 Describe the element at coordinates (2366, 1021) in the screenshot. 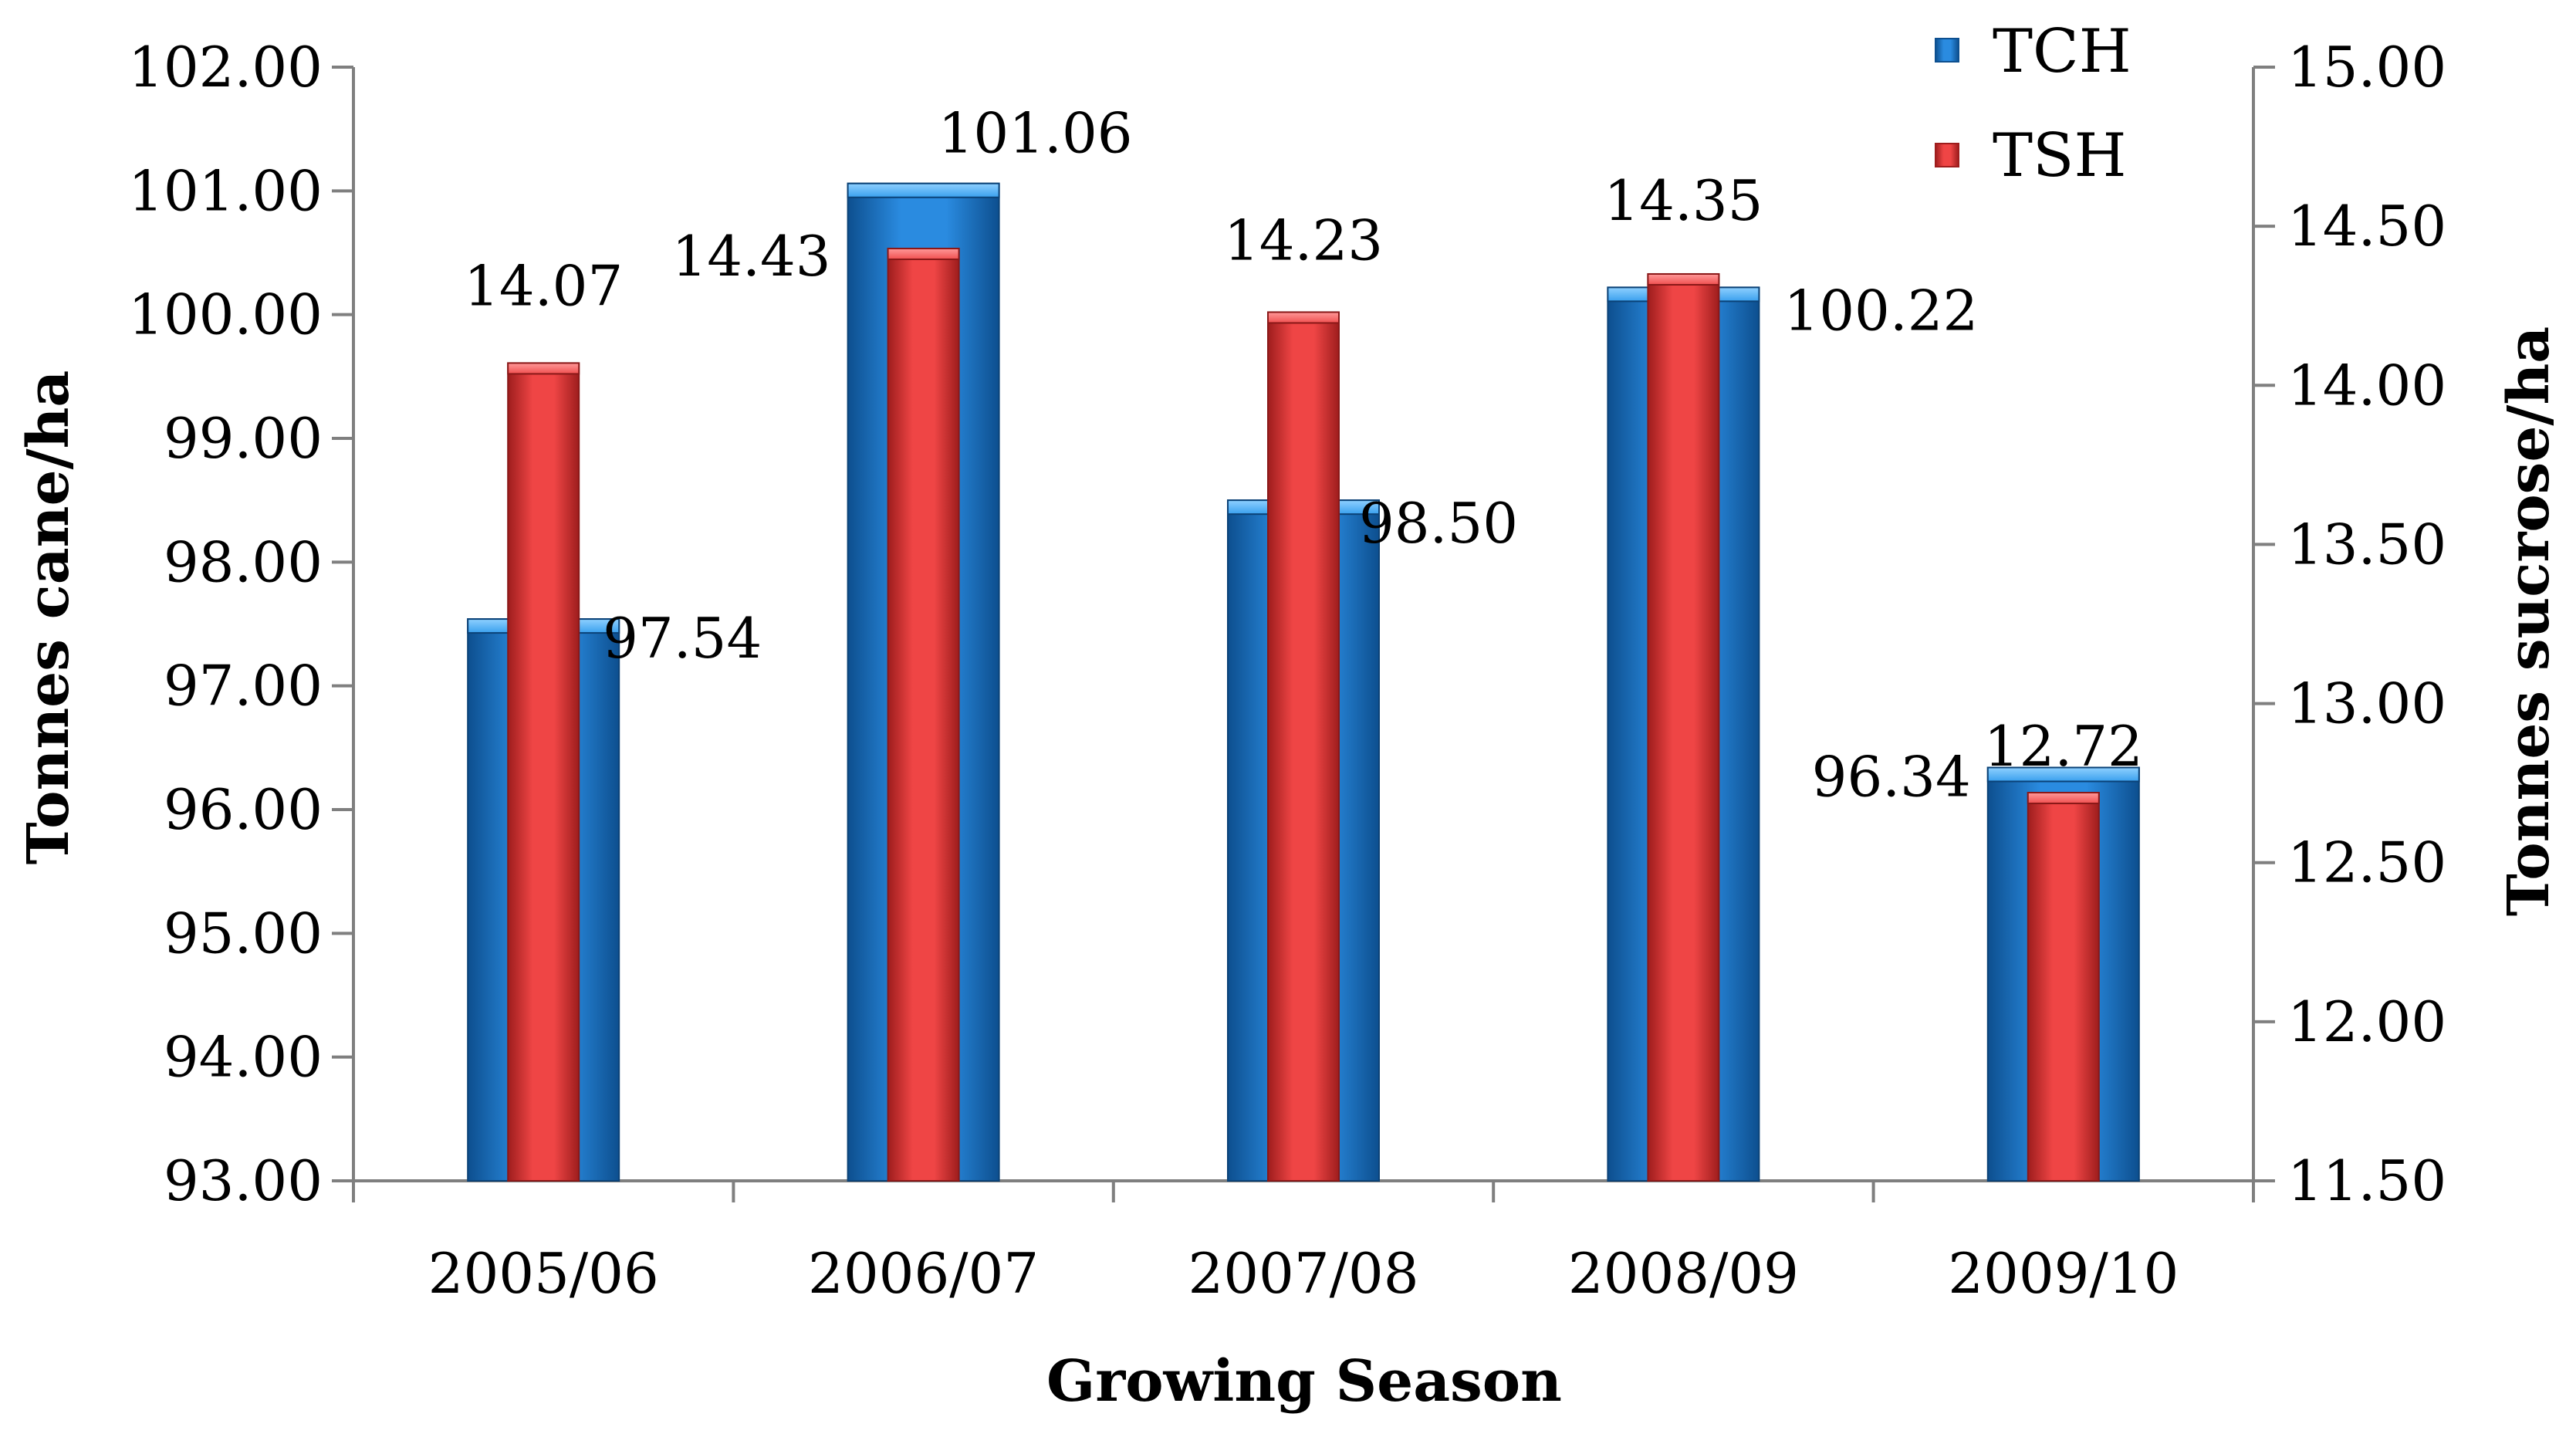

I see `y2-tick-label: 12.00` at that location.